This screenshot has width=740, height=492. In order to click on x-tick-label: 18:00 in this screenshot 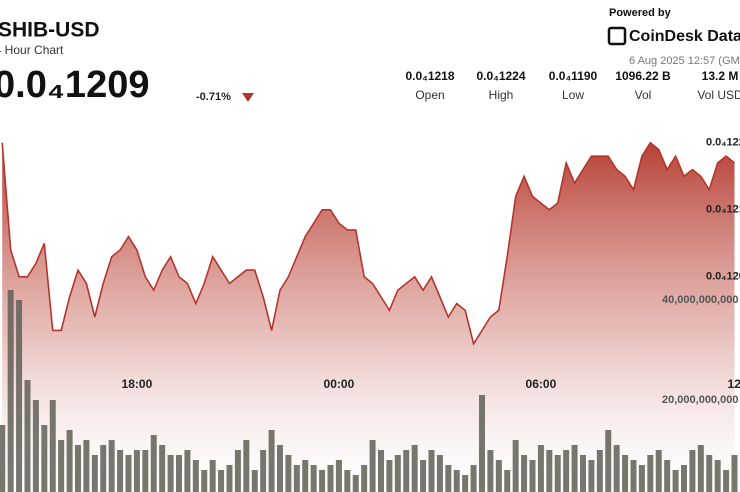, I will do `click(137, 384)`.